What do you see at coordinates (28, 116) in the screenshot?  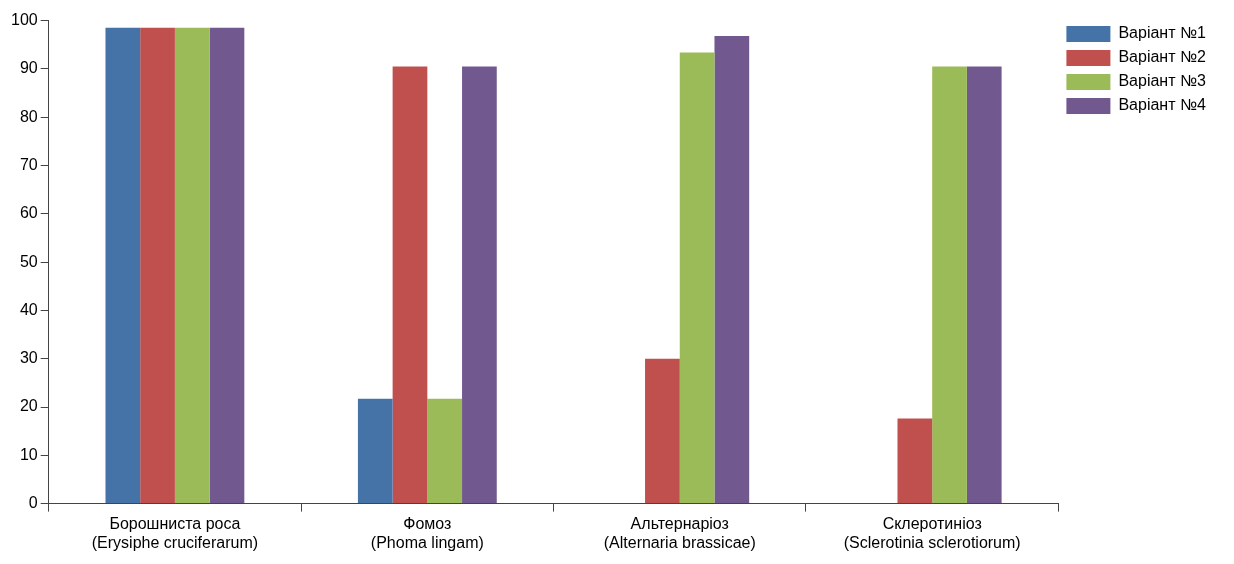 I see `y-tick-label: 80` at bounding box center [28, 116].